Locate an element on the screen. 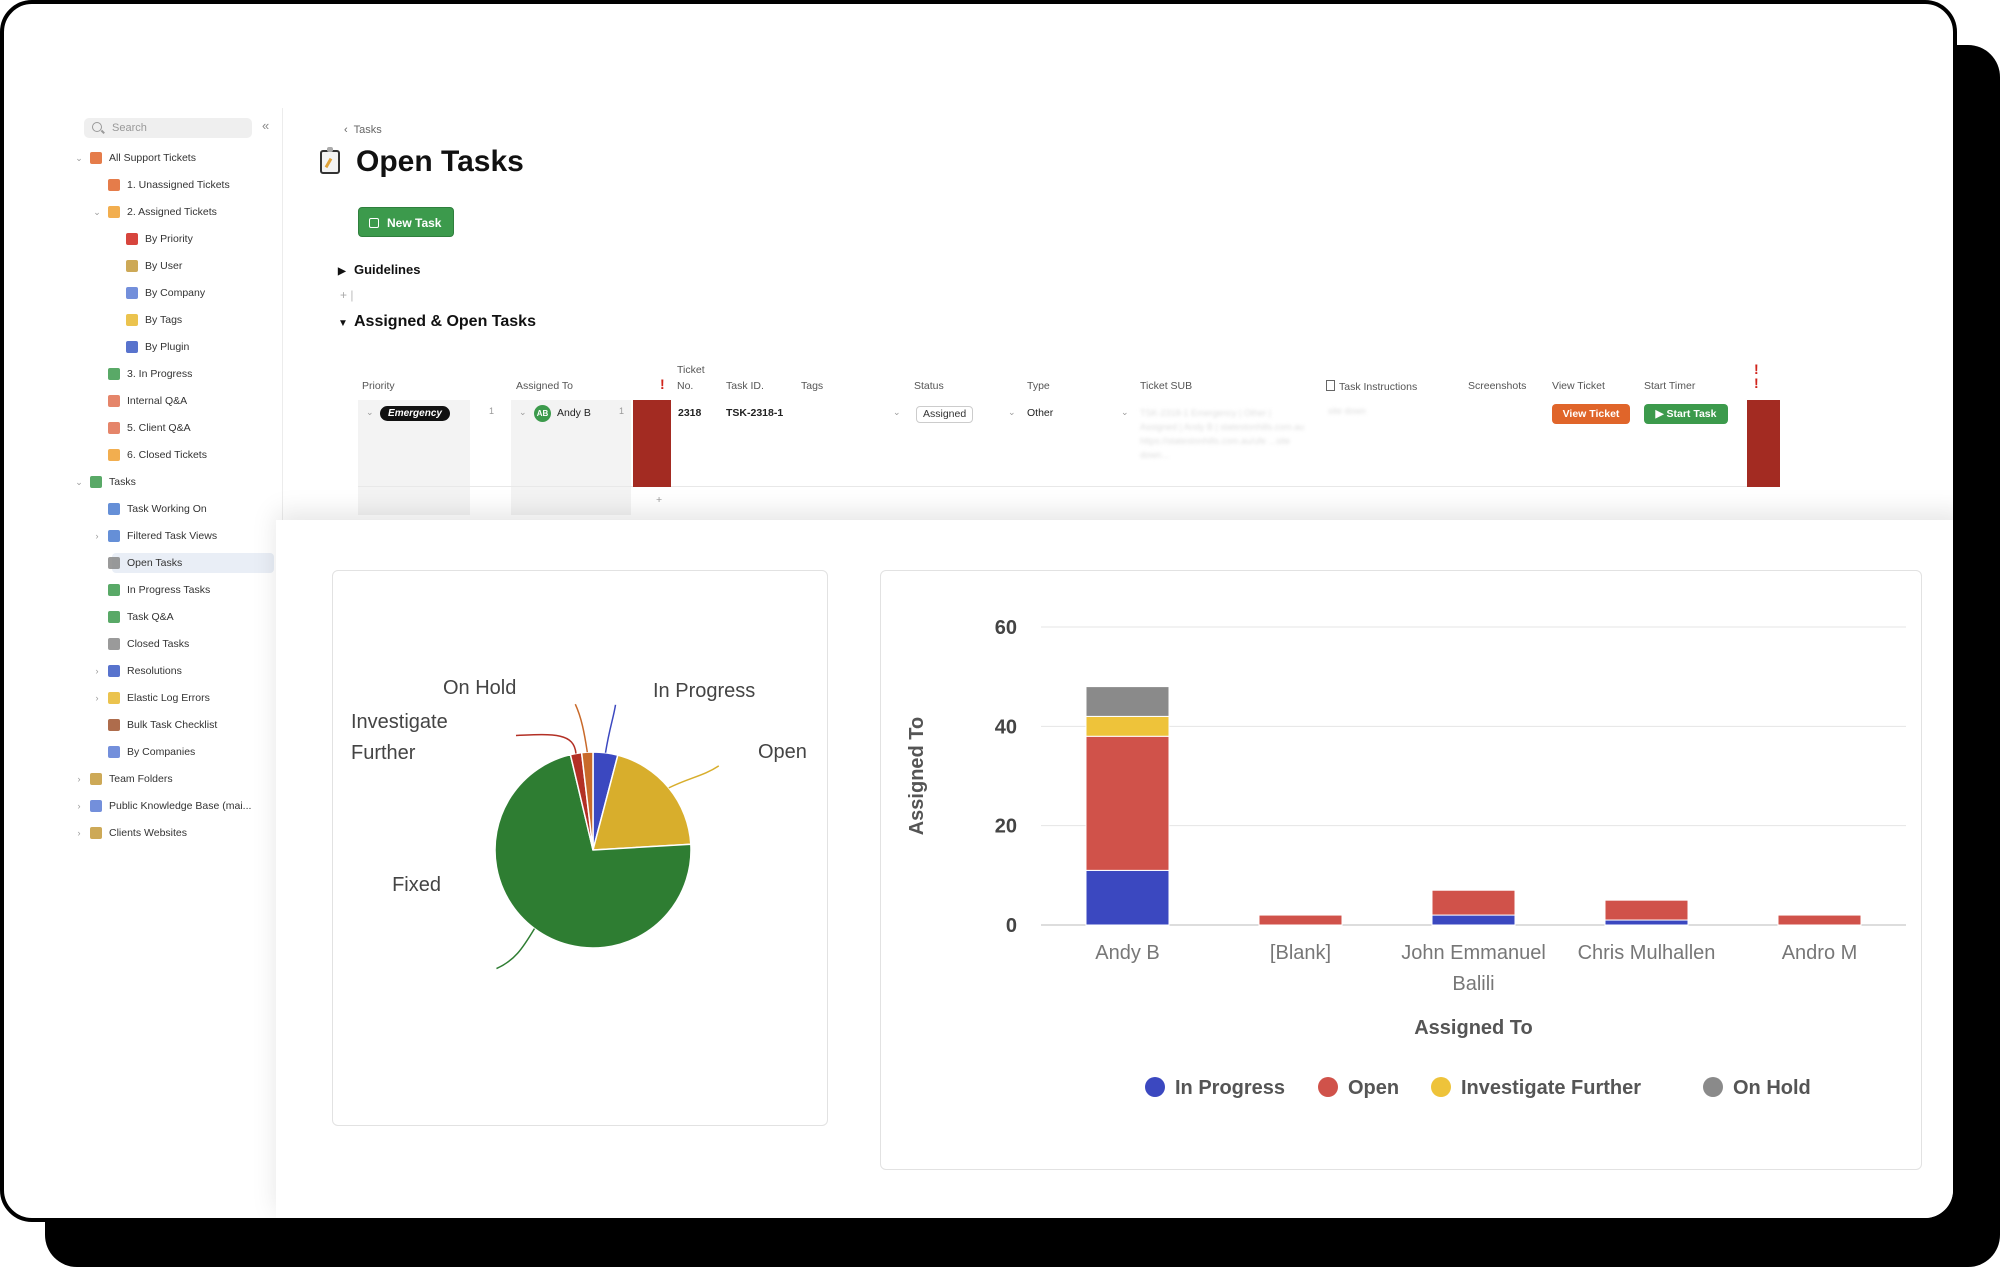 This screenshot has height=1267, width=2000. sidebar-item-all-support-tickets: ⌄ All Support Tickets is located at coordinates (174, 158).